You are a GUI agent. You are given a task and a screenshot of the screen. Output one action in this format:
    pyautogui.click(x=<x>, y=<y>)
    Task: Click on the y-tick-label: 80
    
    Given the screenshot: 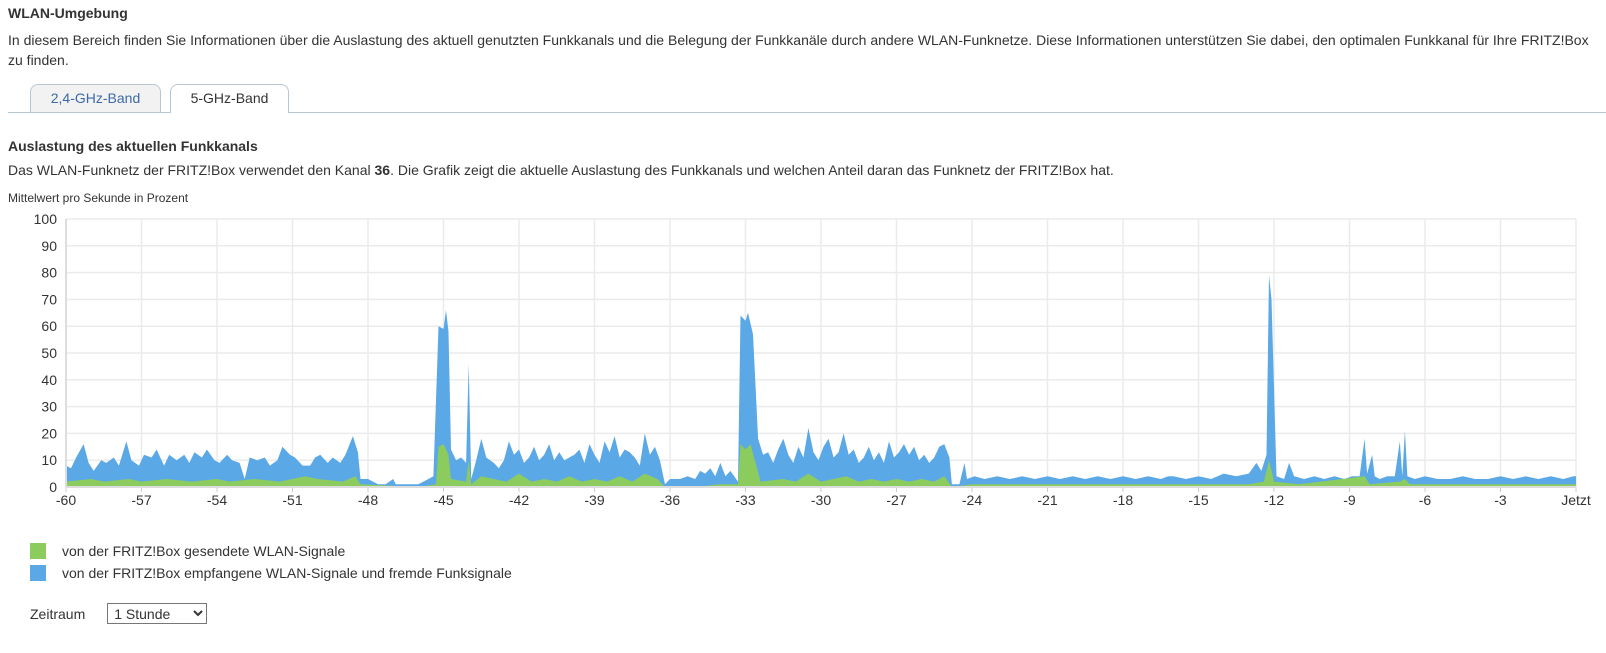 What is the action you would take?
    pyautogui.click(x=49, y=273)
    